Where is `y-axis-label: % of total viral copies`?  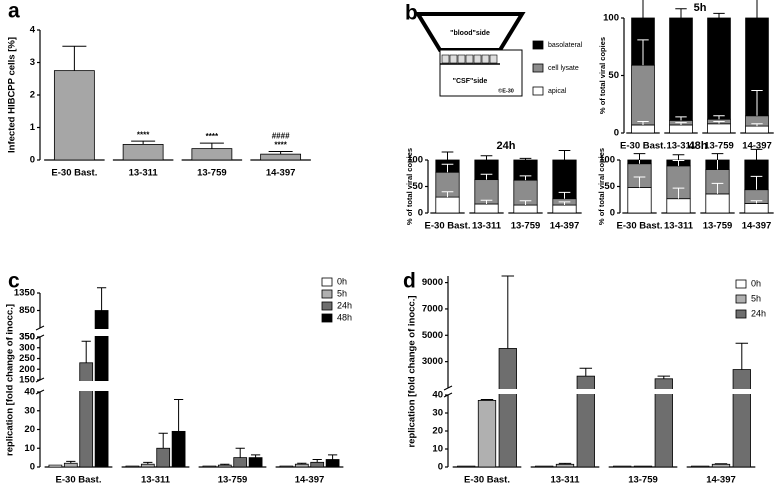
y-axis-label: % of total viral copies is located at coordinates (601, 186).